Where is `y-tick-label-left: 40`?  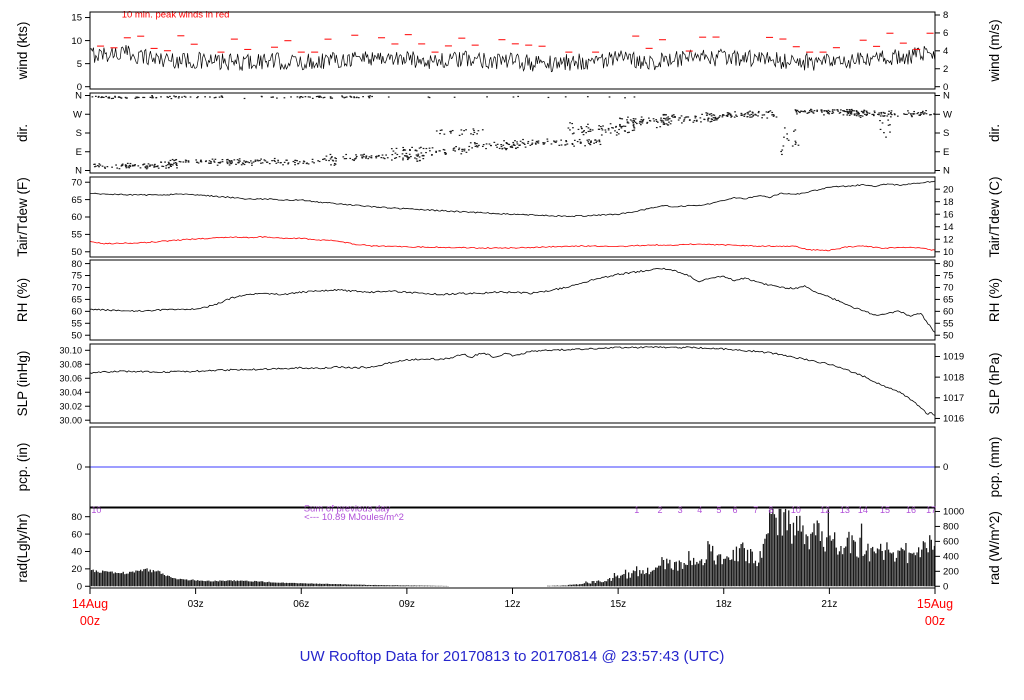
y-tick-label-left: 40 is located at coordinates (76, 552).